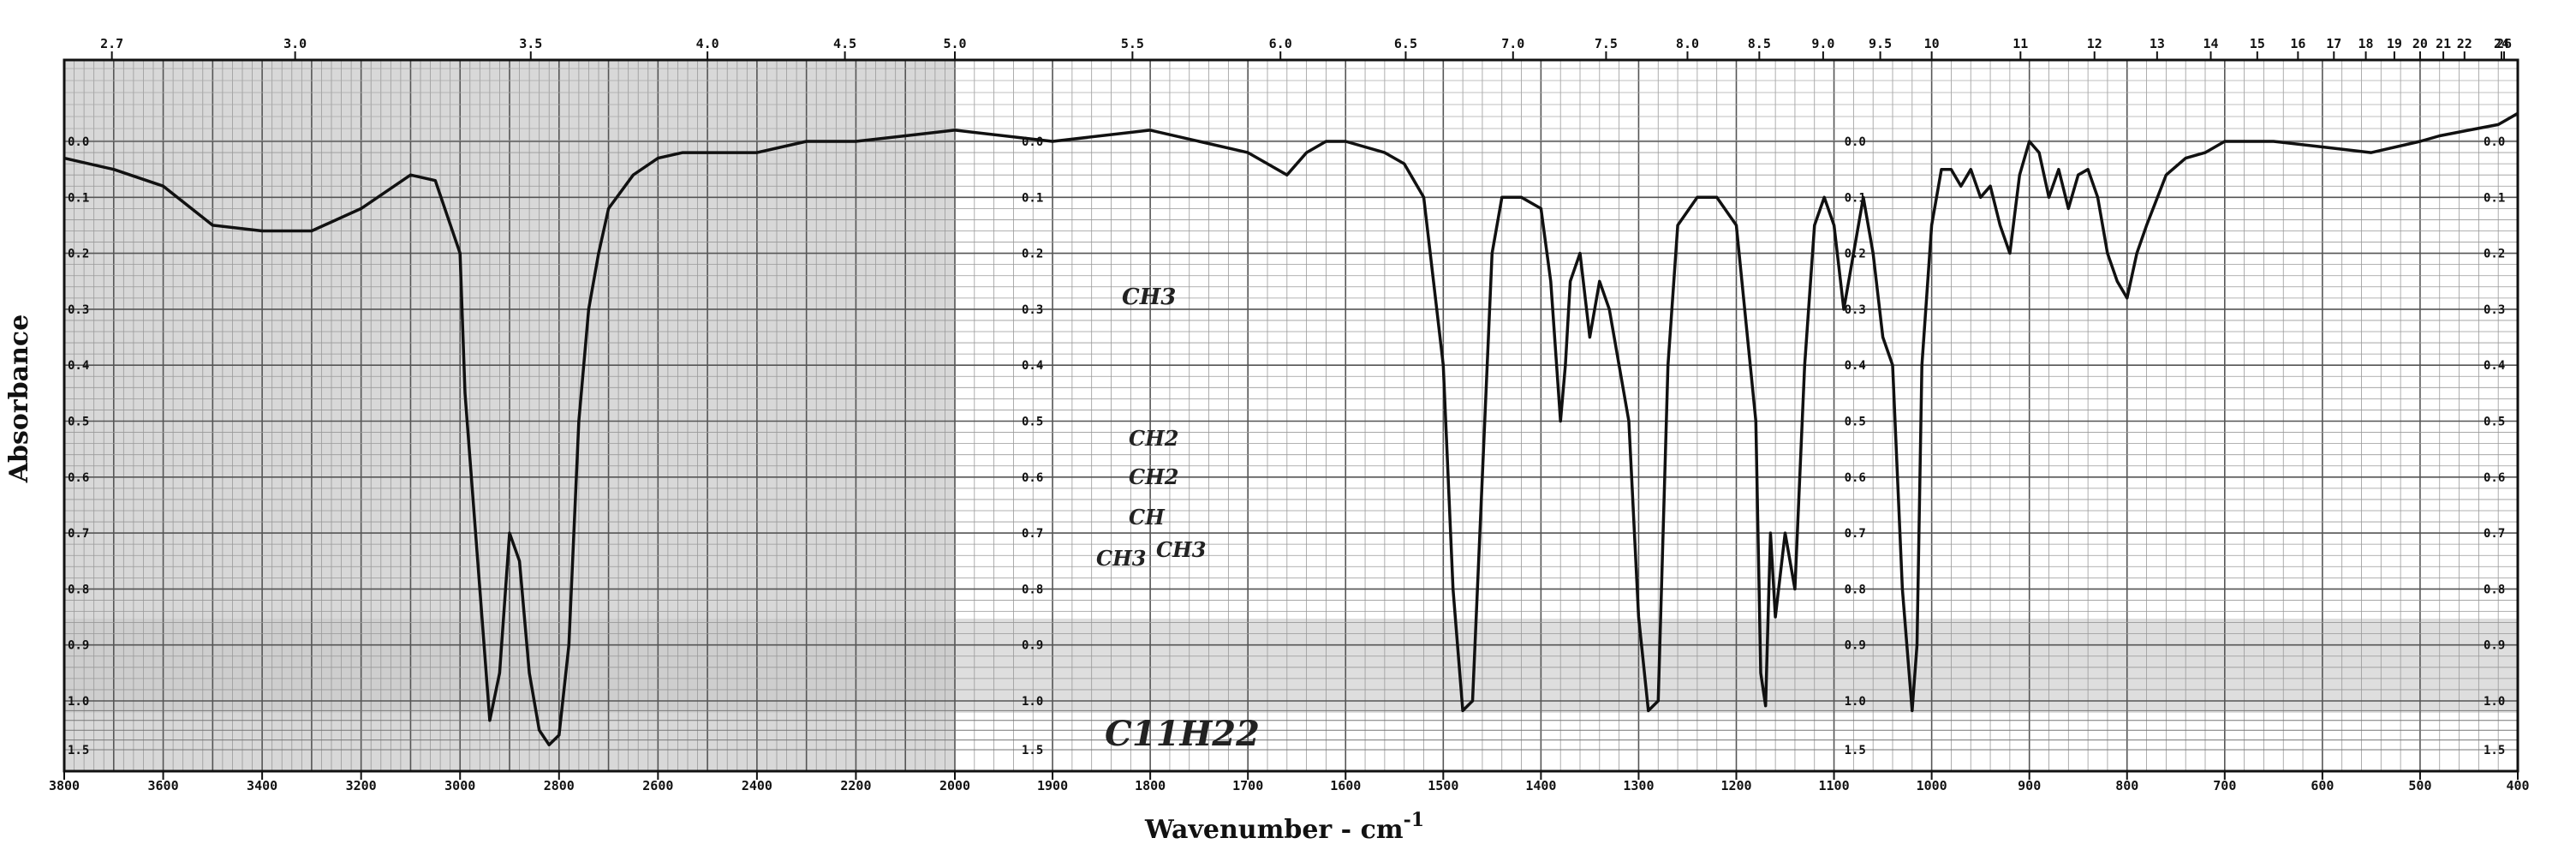  What do you see at coordinates (1834, 785) in the screenshot?
I see `bottom-tick-label: 1100` at bounding box center [1834, 785].